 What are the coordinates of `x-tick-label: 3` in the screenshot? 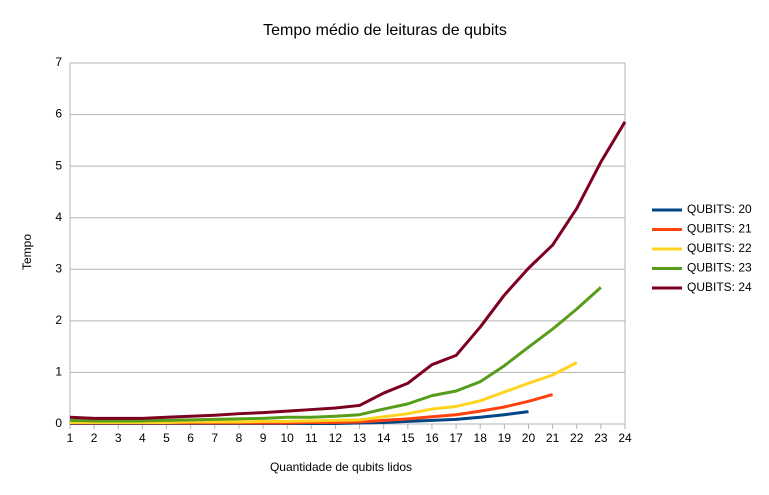 It's located at (118, 438).